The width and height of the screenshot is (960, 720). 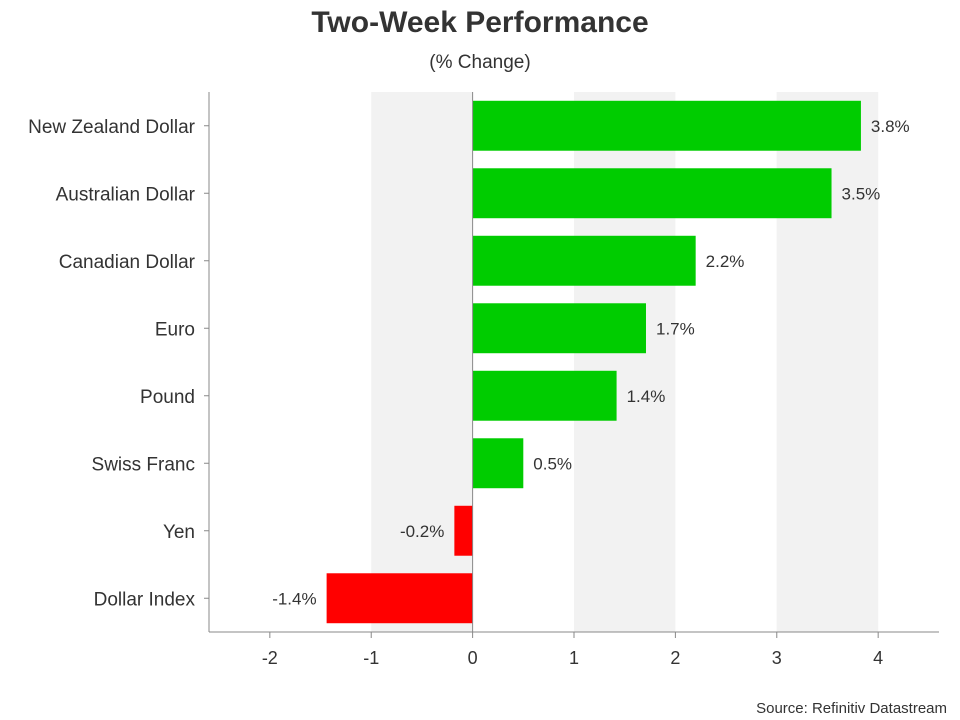 What do you see at coordinates (861, 193) in the screenshot?
I see `data-label: 3.5%` at bounding box center [861, 193].